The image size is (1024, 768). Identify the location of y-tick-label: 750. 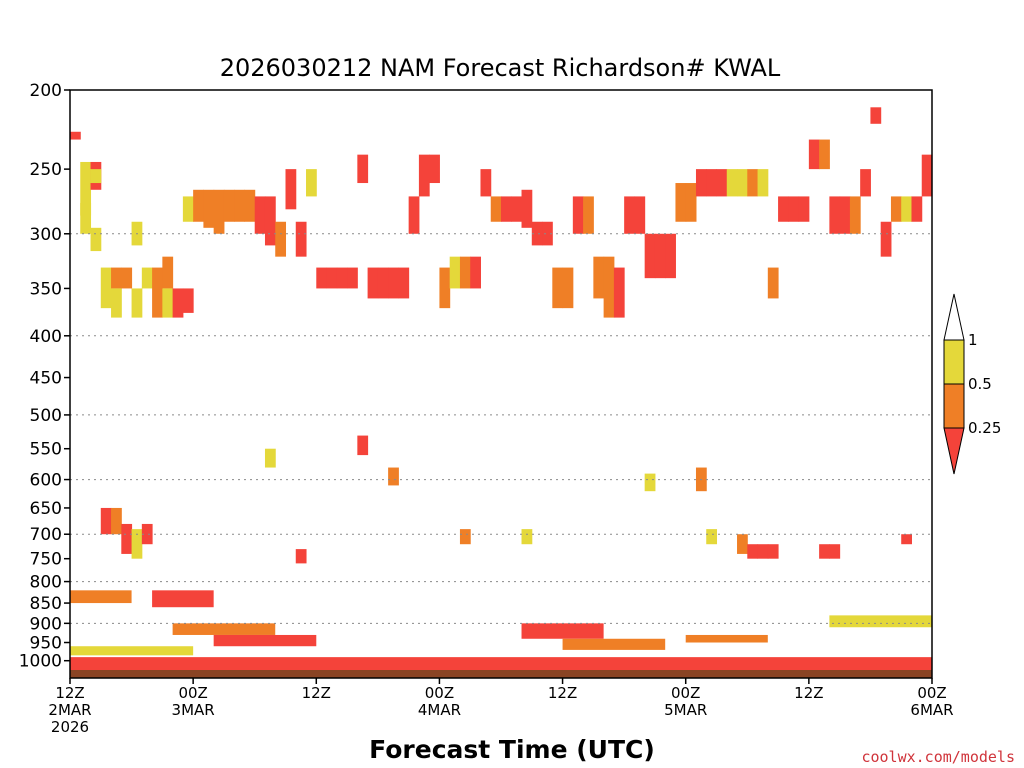
(46, 560).